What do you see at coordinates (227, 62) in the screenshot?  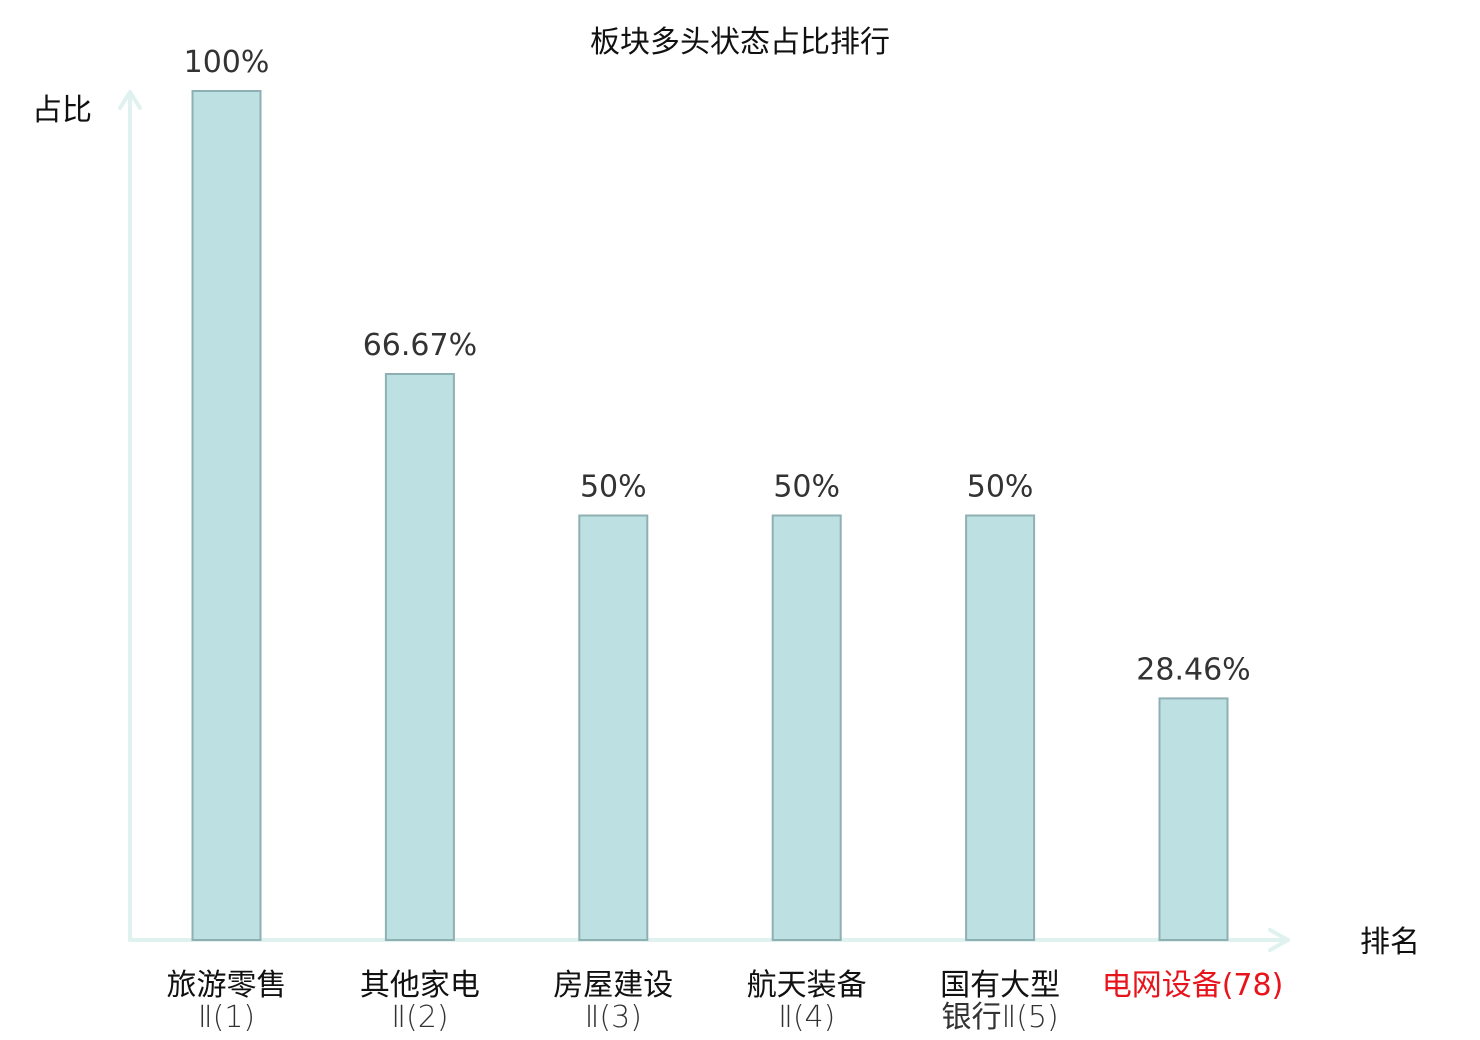 I see `value-label-1: 100%` at bounding box center [227, 62].